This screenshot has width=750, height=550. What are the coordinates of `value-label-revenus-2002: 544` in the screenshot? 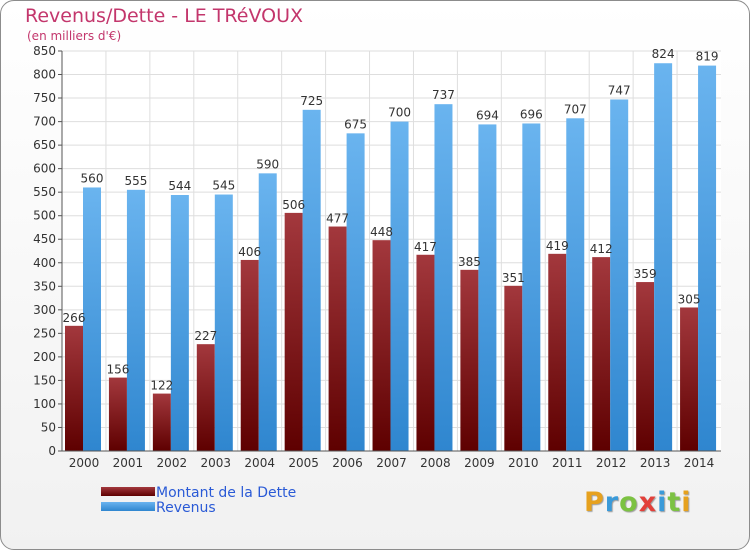 It's located at (179, 186).